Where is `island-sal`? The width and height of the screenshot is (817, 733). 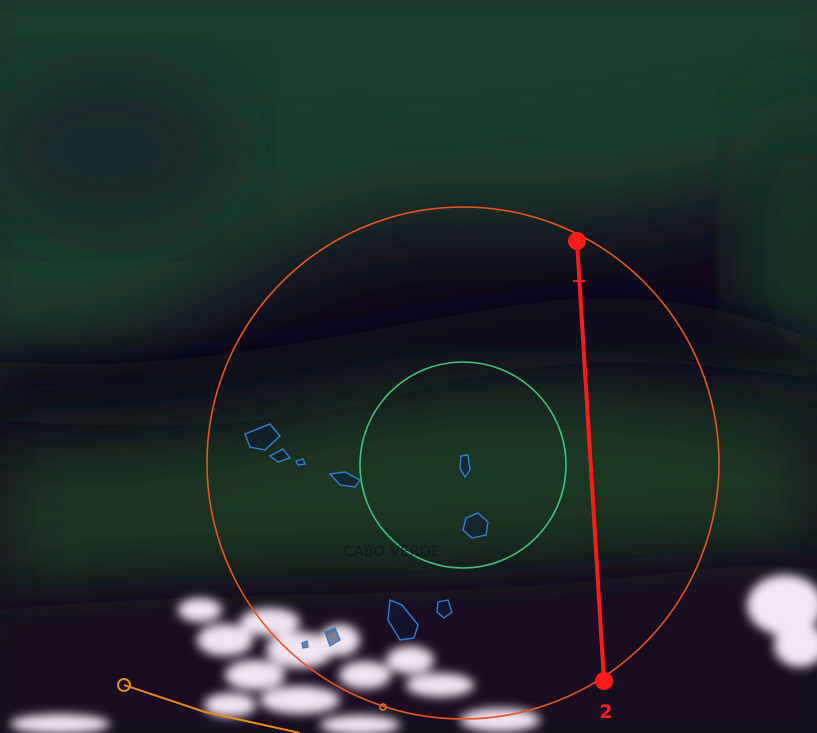
island-sal is located at coordinates (465, 466).